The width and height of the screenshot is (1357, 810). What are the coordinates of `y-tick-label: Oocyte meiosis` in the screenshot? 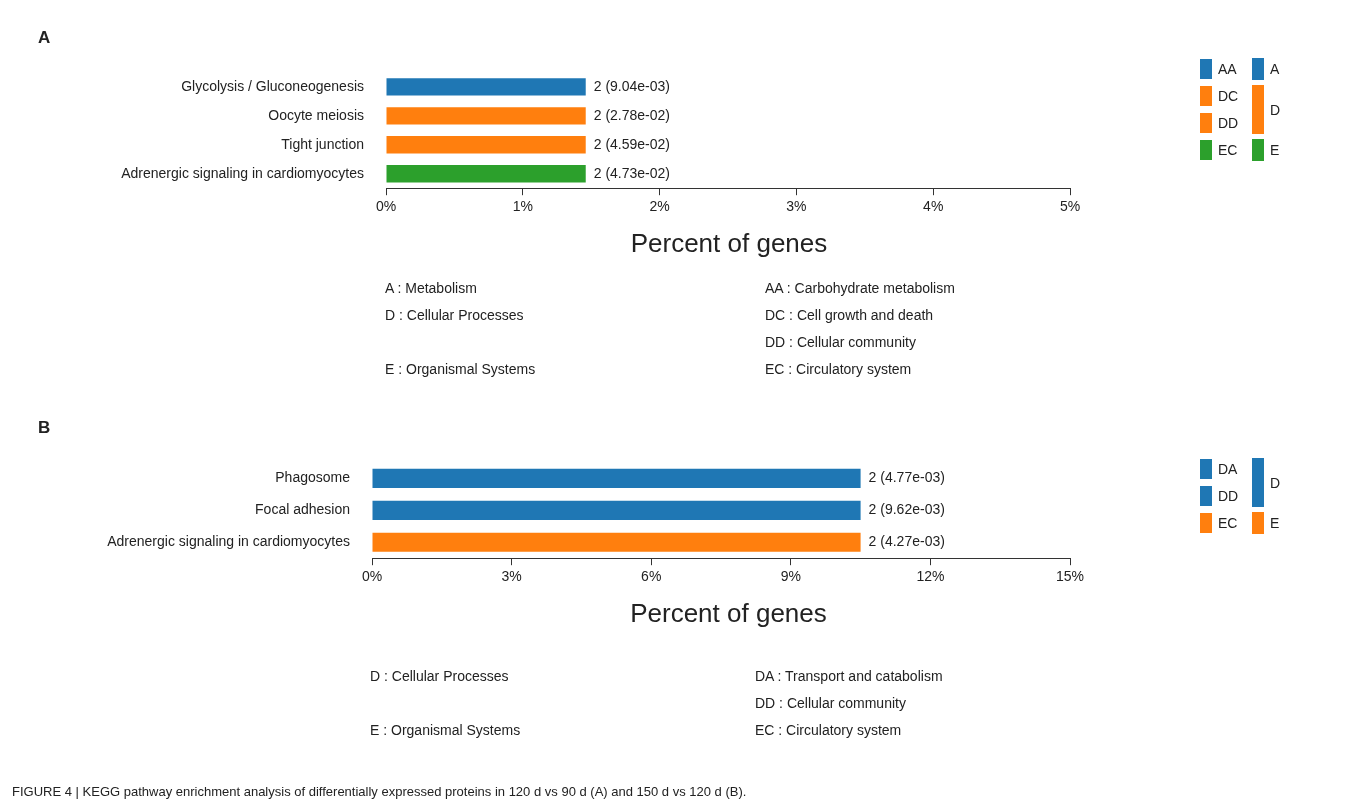 It's located at (316, 114).